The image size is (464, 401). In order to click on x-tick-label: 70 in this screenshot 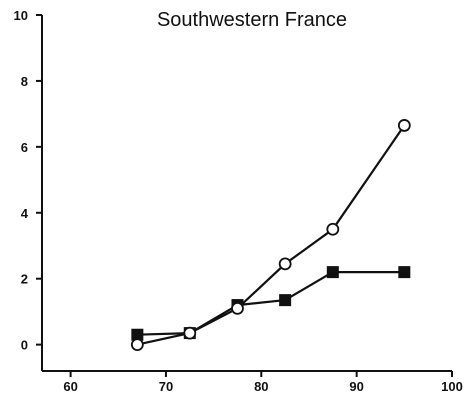, I will do `click(166, 386)`.